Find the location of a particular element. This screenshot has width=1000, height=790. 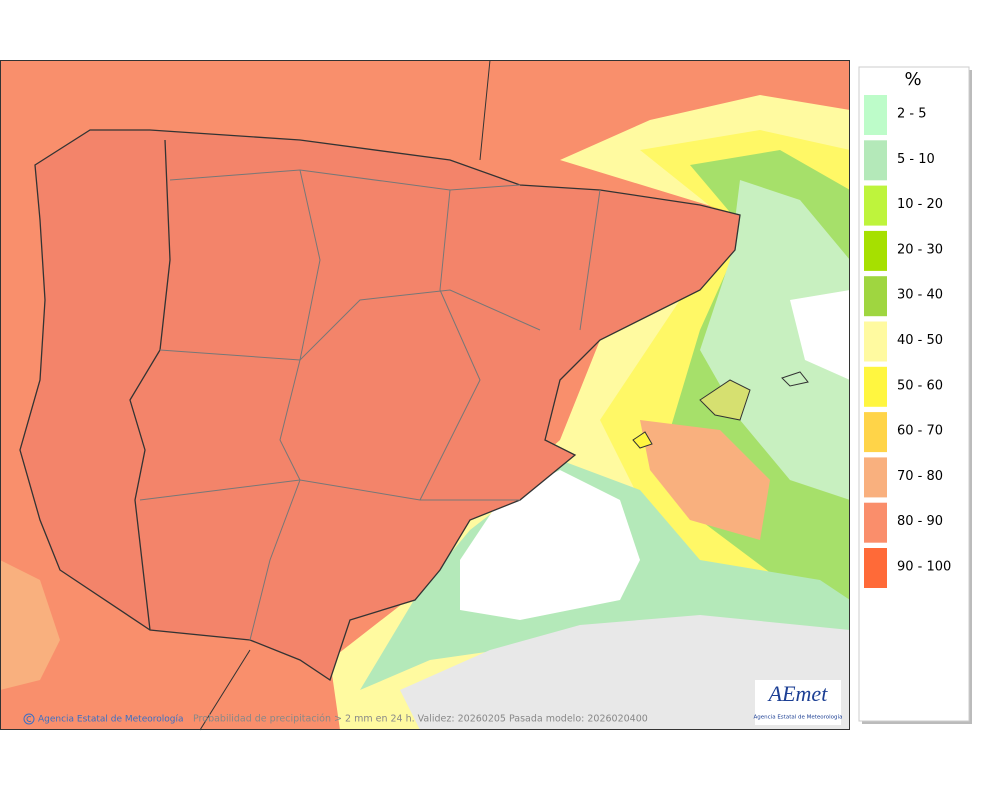

meridian-line is located at coordinates (485, 110).